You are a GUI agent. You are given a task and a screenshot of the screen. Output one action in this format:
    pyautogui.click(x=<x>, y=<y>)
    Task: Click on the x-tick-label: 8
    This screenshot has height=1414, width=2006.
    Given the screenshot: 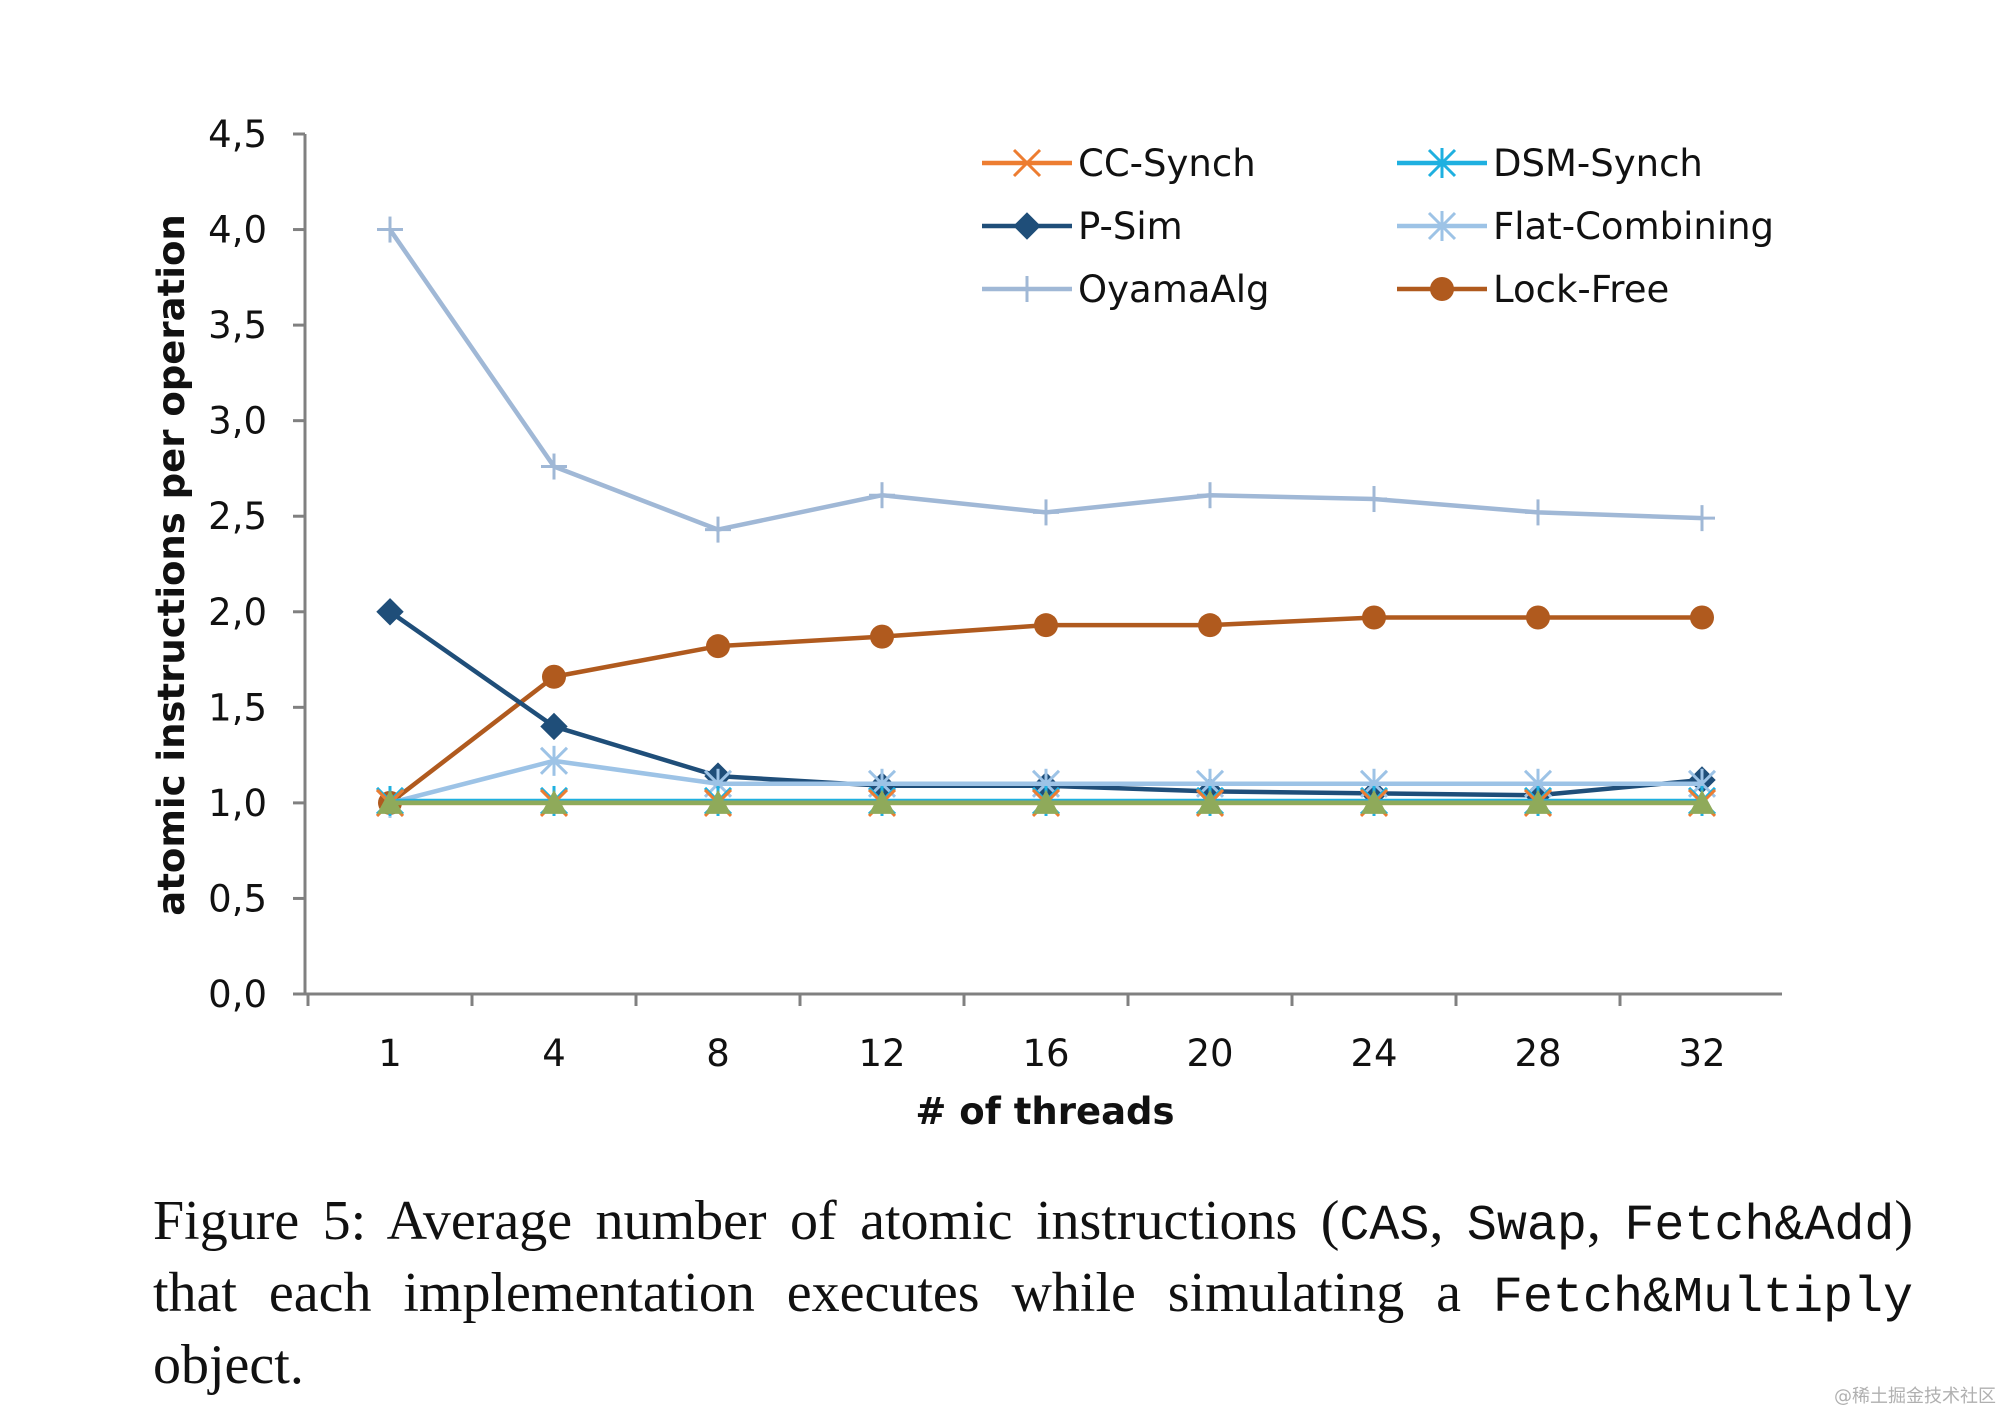 What is the action you would take?
    pyautogui.click(x=718, y=1053)
    